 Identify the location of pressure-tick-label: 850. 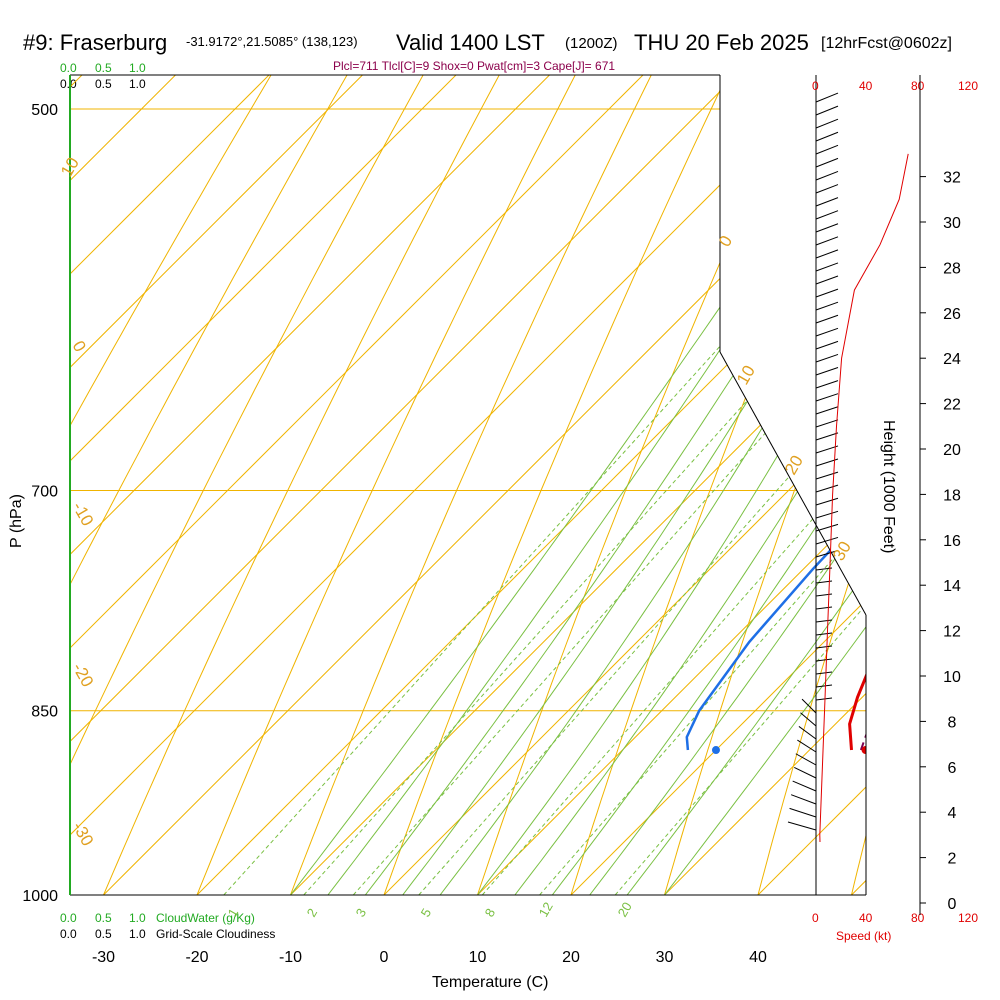
(44, 712).